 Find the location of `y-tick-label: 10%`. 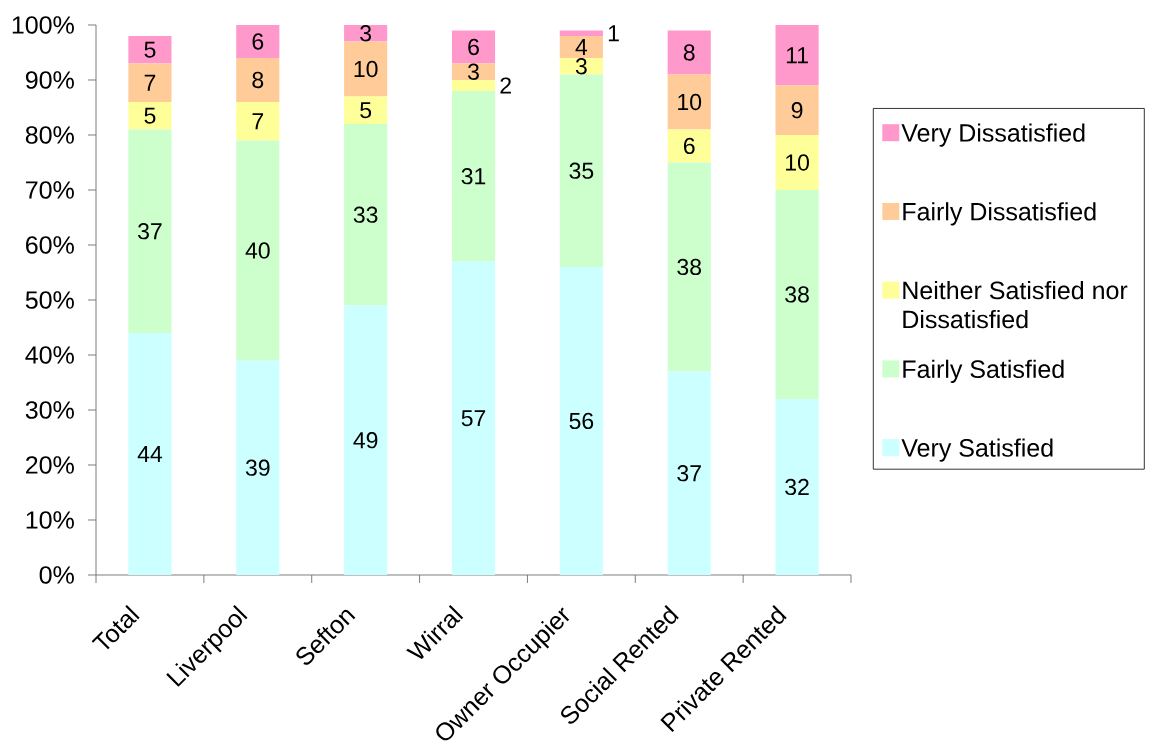

y-tick-label: 10% is located at coordinates (50, 520).